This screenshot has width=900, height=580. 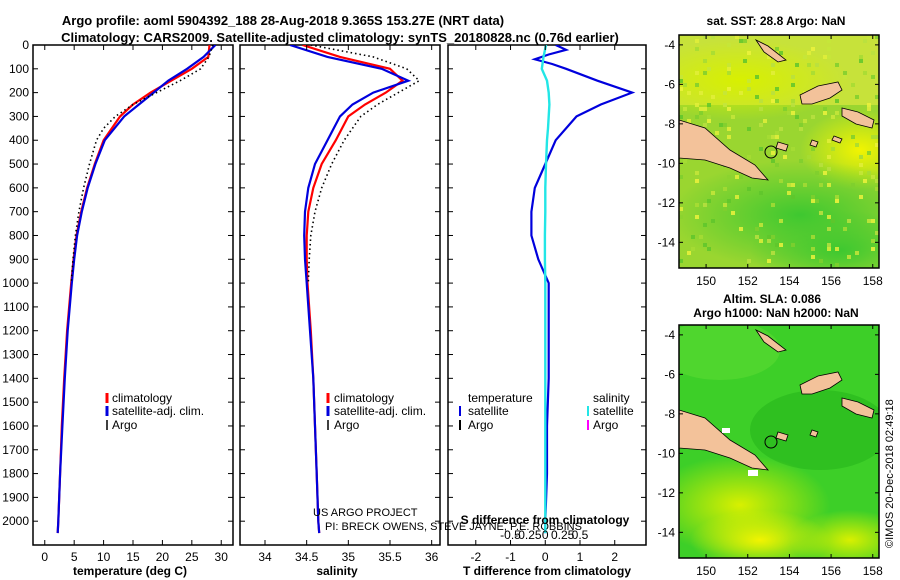 I want to click on x-tick-label: 20, so click(x=163, y=557).